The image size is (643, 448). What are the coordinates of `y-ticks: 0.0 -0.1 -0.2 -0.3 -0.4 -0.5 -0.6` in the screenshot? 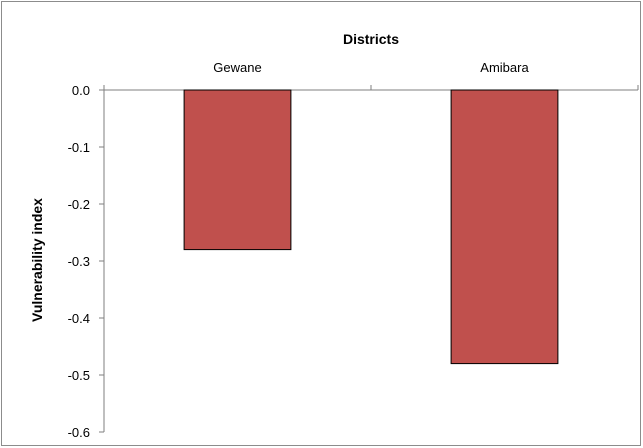 It's located at (86, 261).